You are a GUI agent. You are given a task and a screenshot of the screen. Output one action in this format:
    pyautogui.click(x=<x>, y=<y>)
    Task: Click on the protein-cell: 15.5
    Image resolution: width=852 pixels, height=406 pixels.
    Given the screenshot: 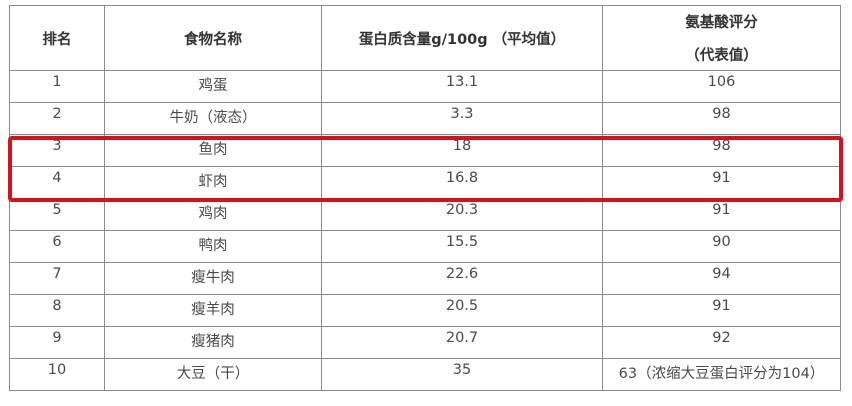 What is the action you would take?
    pyautogui.click(x=462, y=246)
    